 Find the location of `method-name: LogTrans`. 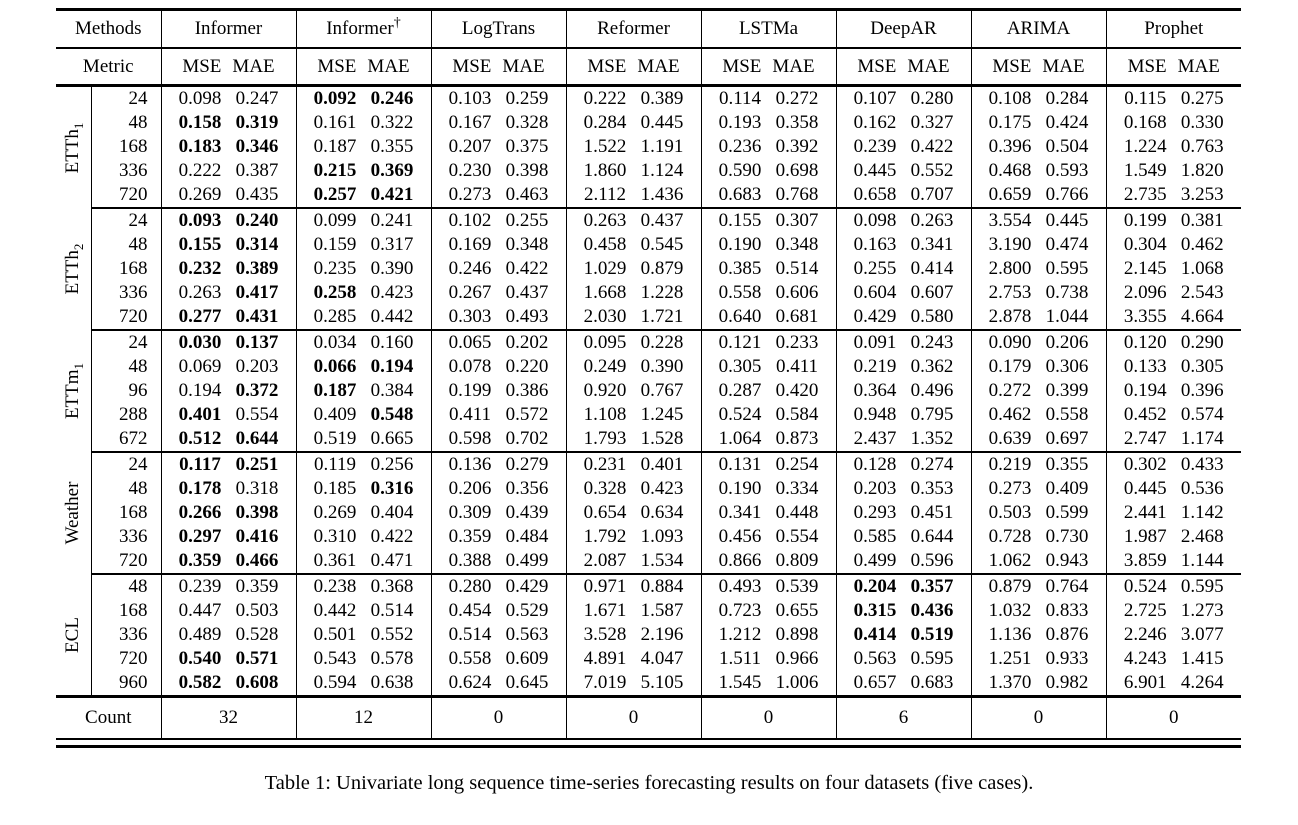

method-name: LogTrans is located at coordinates (498, 28).